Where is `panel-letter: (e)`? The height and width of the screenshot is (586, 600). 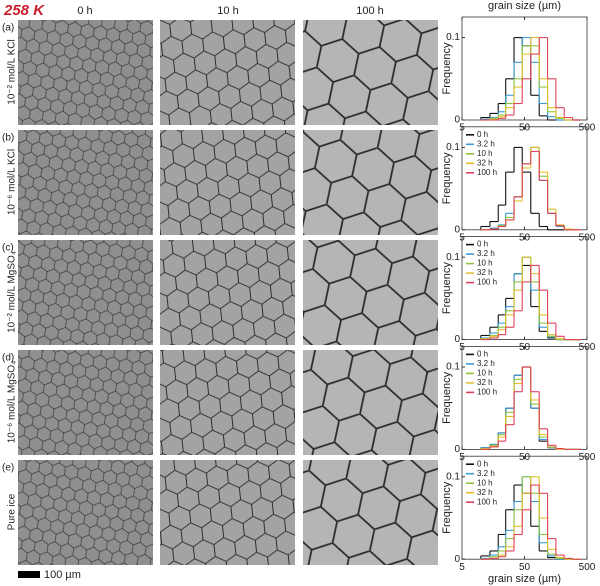 panel-letter: (e) is located at coordinates (8, 468).